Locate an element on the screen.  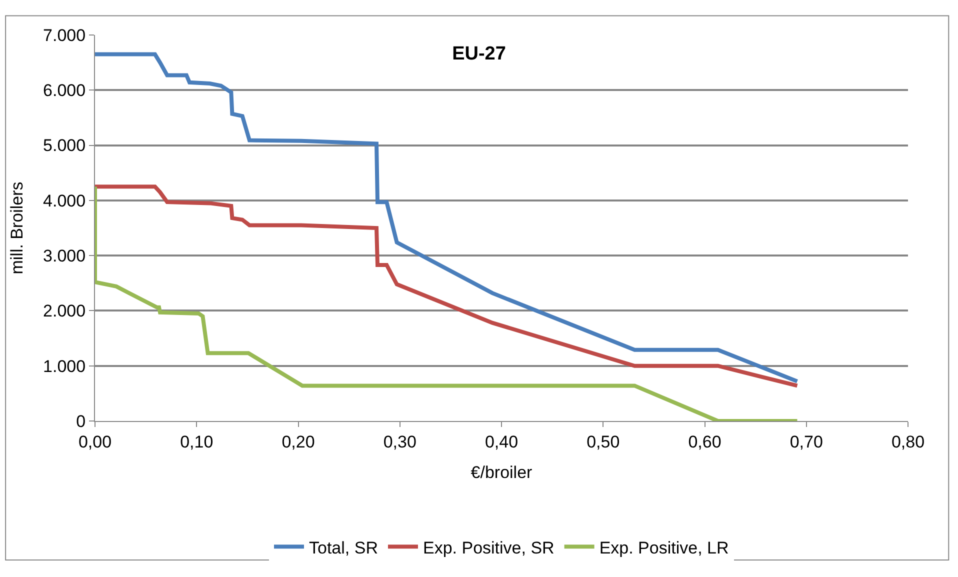
y-tick-label: 0 is located at coordinates (81, 421).